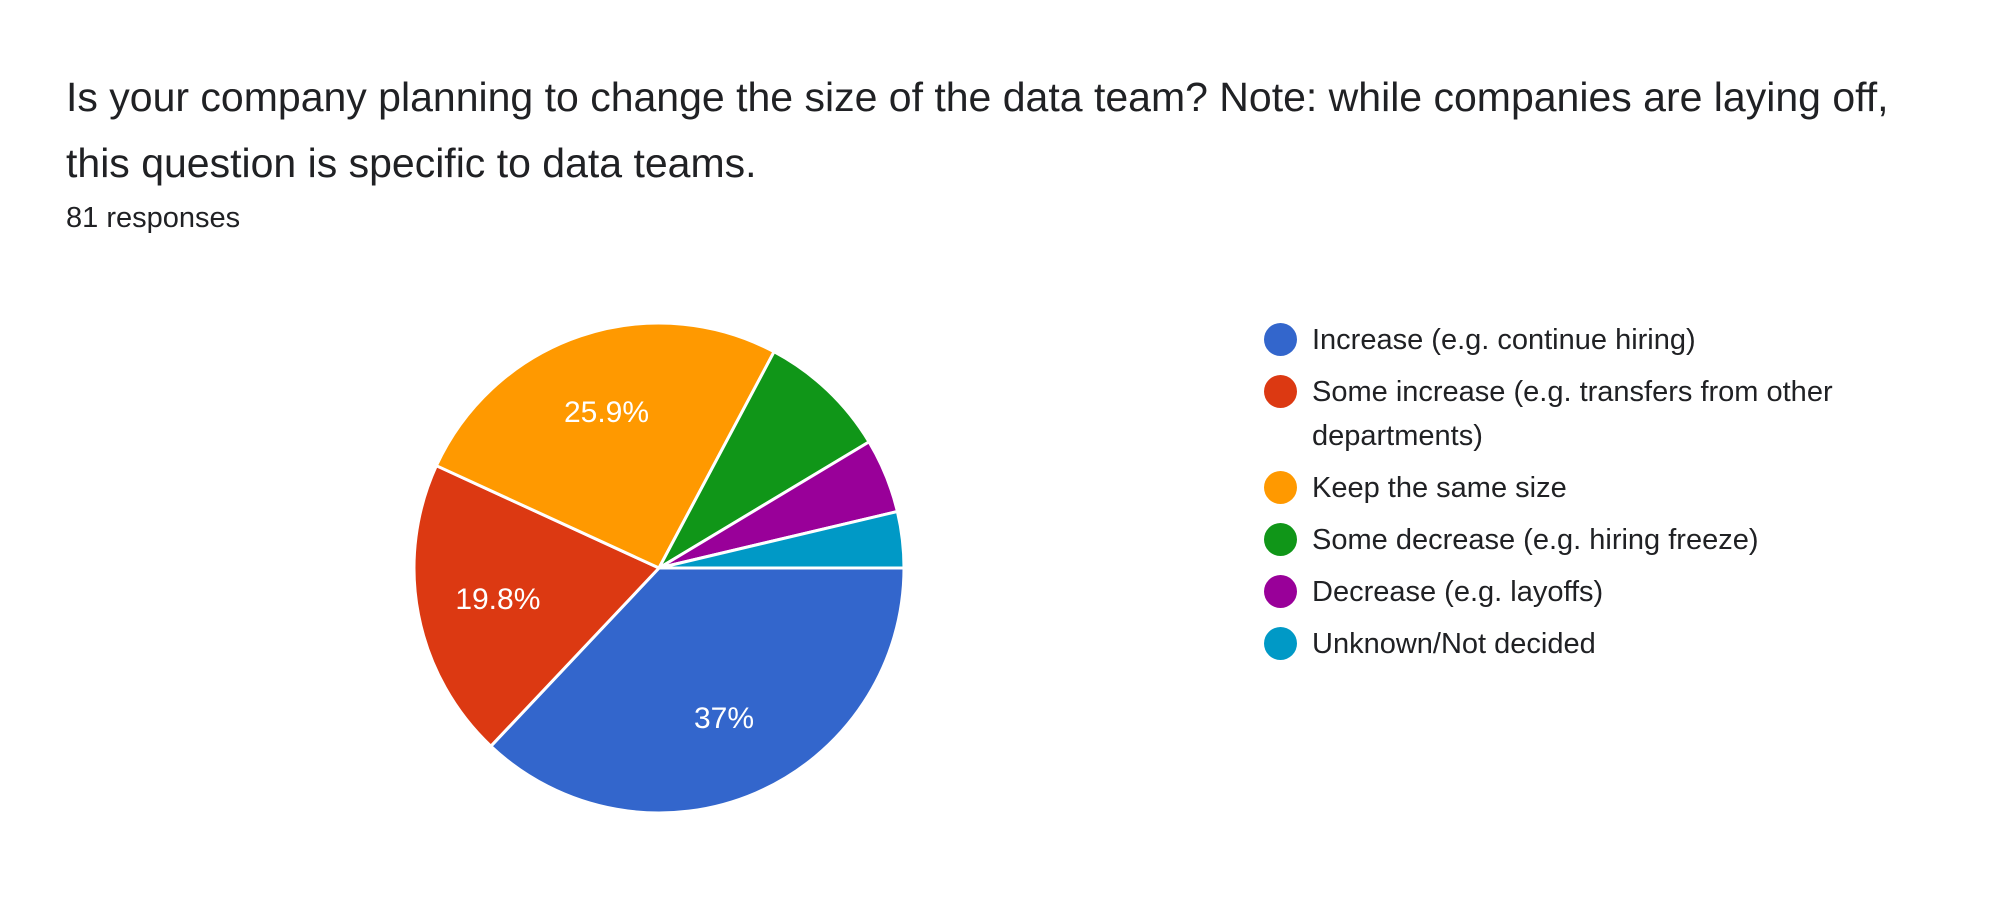 The width and height of the screenshot is (1999, 911). Describe the element at coordinates (1614, 644) in the screenshot. I see `legend-item-5: Unknown/Not decided` at that location.